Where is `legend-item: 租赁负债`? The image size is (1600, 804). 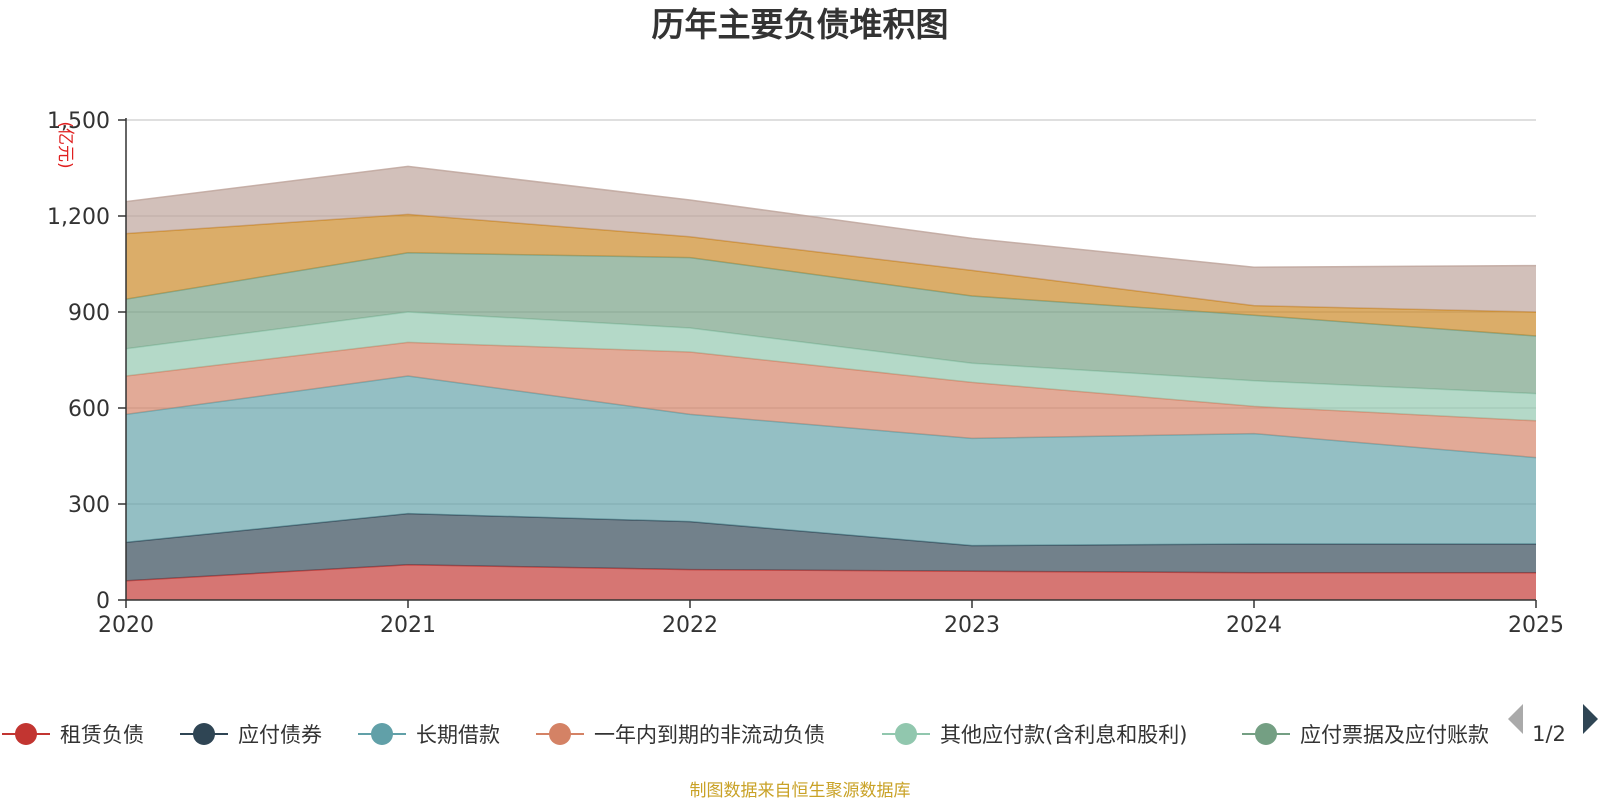 legend-item: 租赁负债 is located at coordinates (73, 735).